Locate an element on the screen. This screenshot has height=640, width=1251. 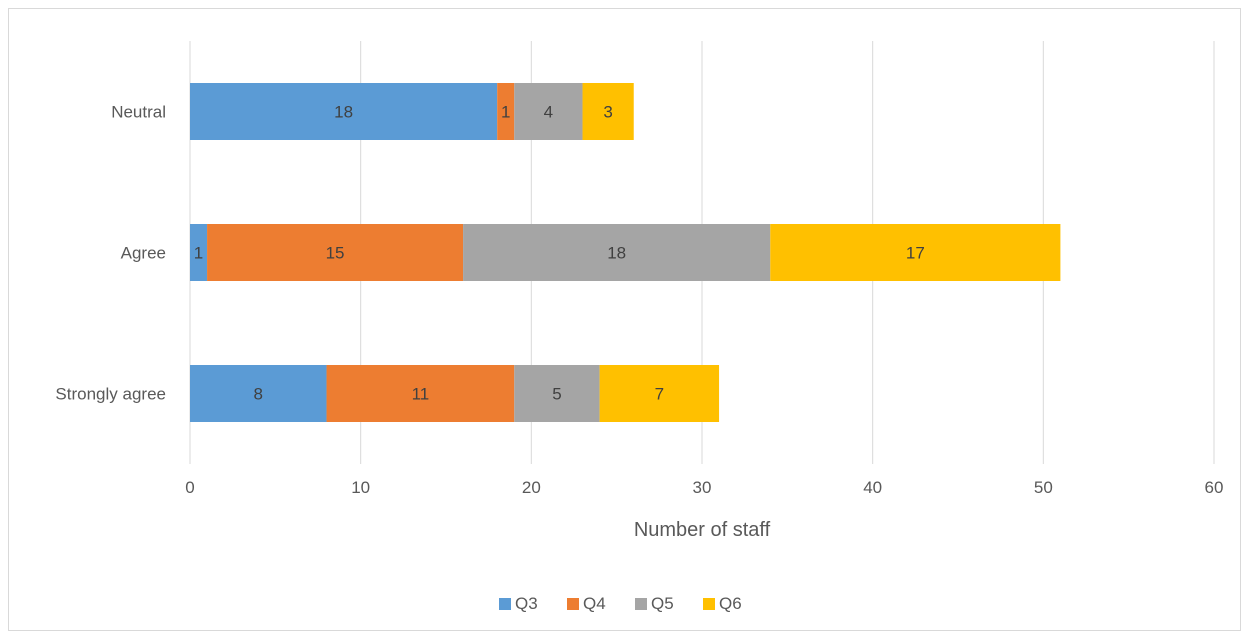
data-label: 3 is located at coordinates (607, 112).